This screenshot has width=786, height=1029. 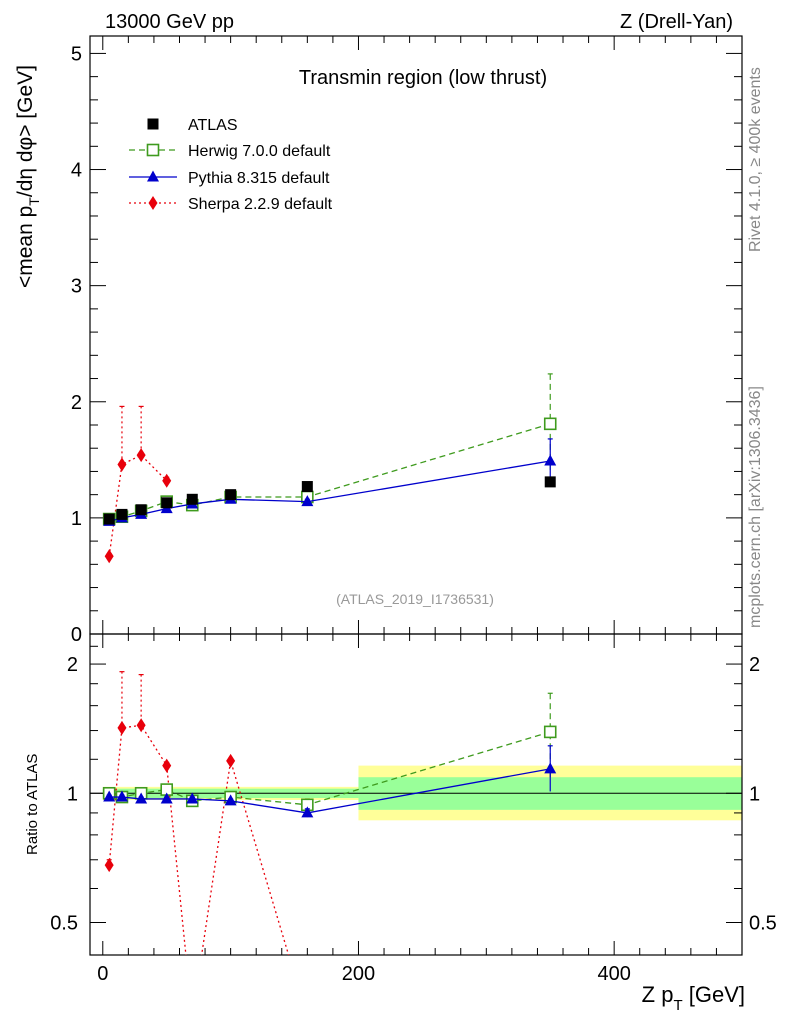 I want to click on ratio-y-tick-label-right-1: 1, so click(x=754, y=794).